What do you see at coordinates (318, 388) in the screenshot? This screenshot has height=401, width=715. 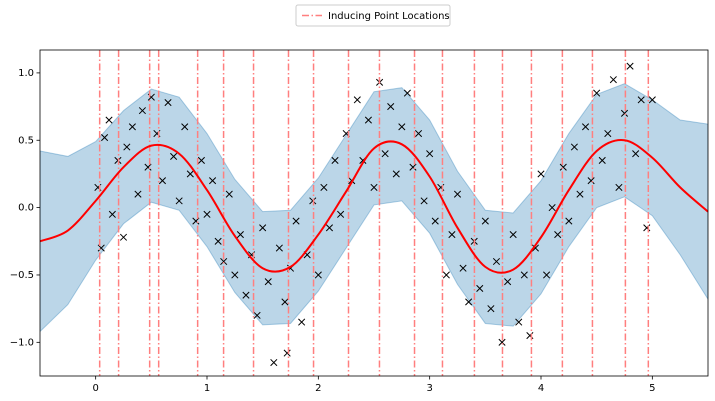 I see `x-tick-label: 2` at bounding box center [318, 388].